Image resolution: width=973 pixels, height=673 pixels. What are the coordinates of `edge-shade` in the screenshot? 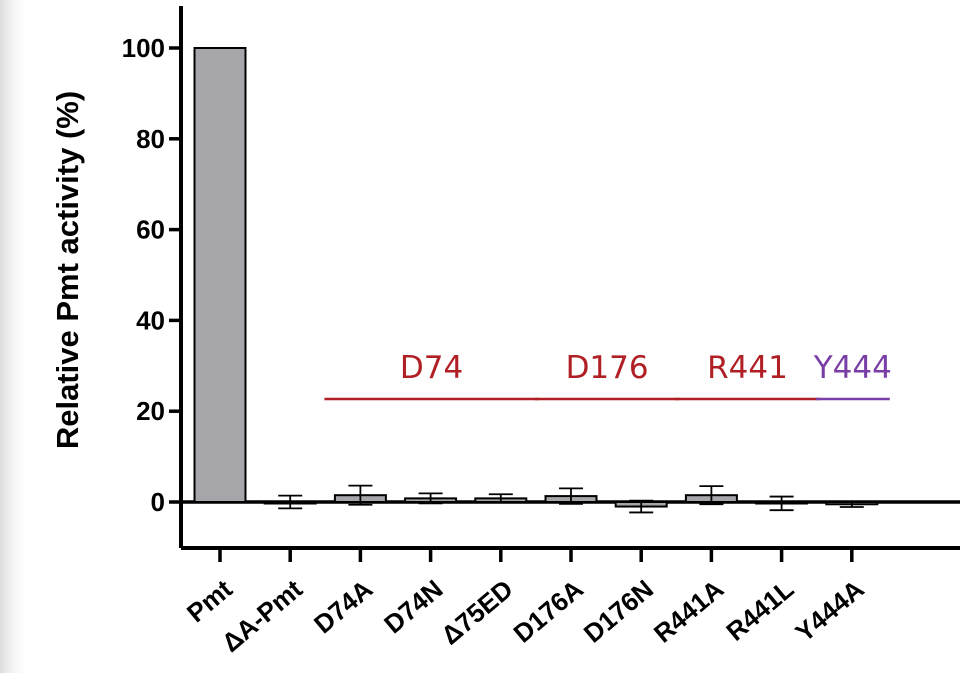 It's located at (15, 336).